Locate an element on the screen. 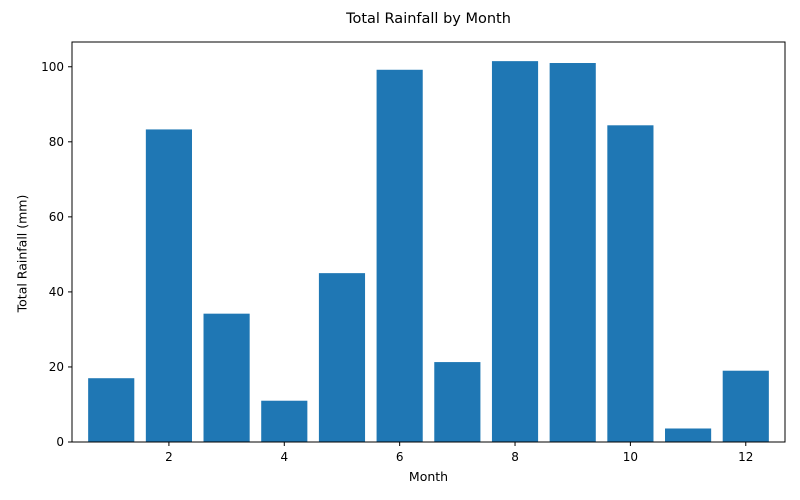  y-tick-label: 80 is located at coordinates (56, 142).